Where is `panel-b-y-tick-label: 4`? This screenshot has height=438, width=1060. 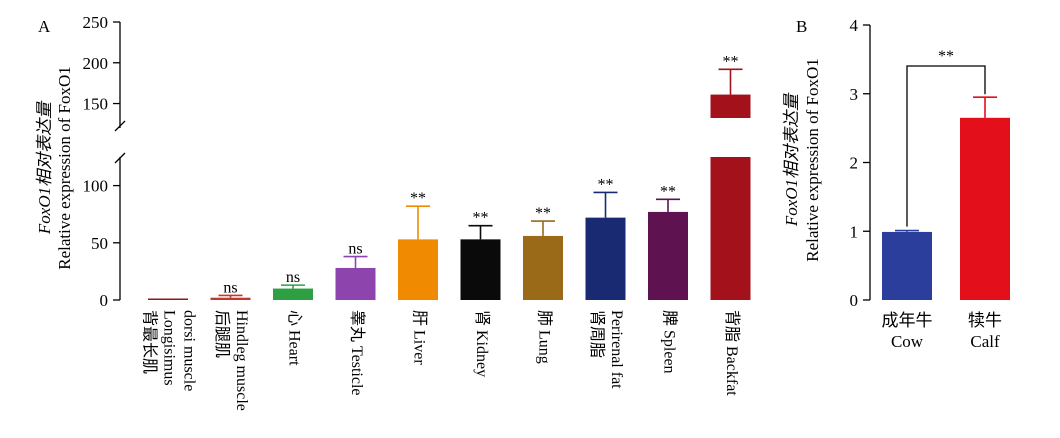
panel-b-y-tick-label: 4 is located at coordinates (854, 25).